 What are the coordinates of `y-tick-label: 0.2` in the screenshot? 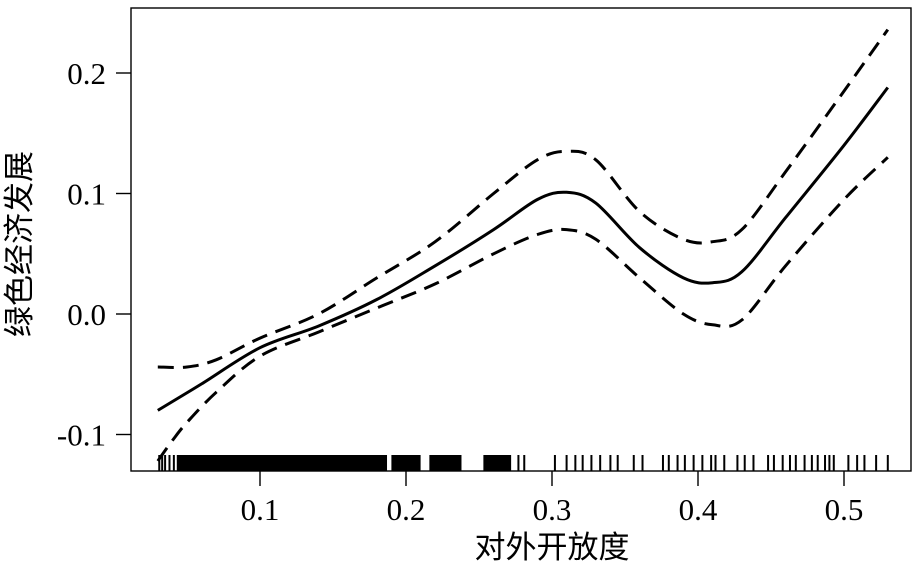 It's located at (86, 73).